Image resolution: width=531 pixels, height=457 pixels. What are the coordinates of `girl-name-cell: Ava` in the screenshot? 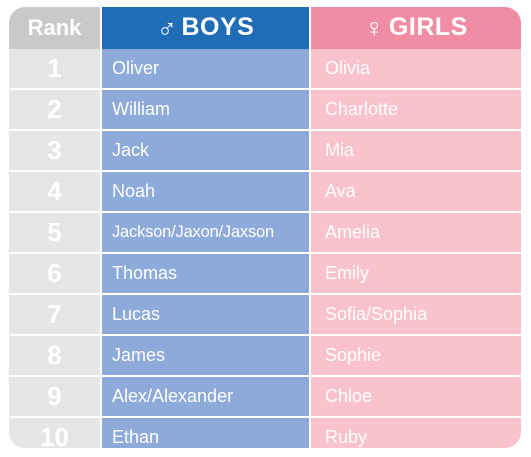 It's located at (415, 192).